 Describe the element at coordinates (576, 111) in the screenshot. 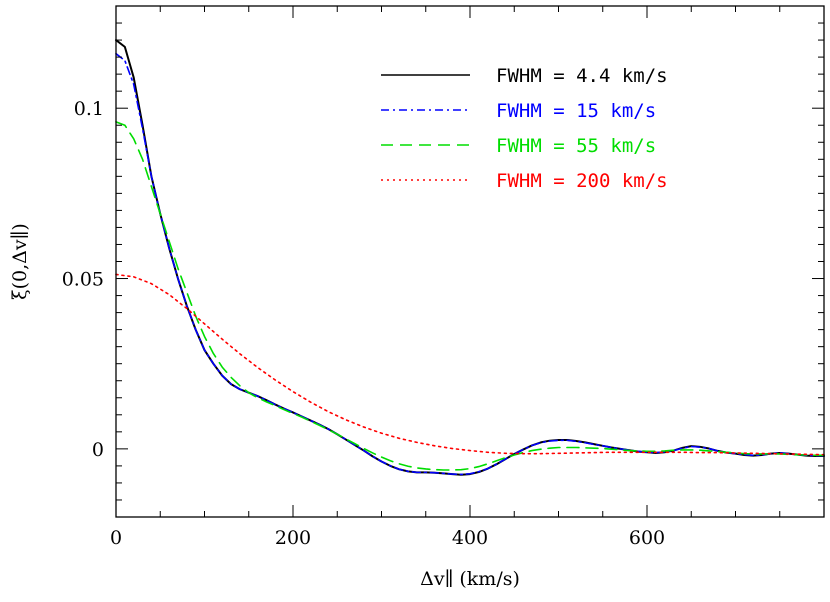

I see `legend-label-2: FWHM = 15 km/s` at that location.